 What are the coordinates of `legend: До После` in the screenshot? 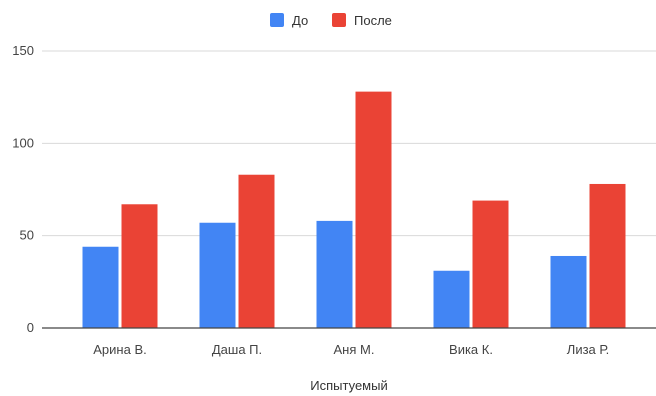 It's located at (331, 20).